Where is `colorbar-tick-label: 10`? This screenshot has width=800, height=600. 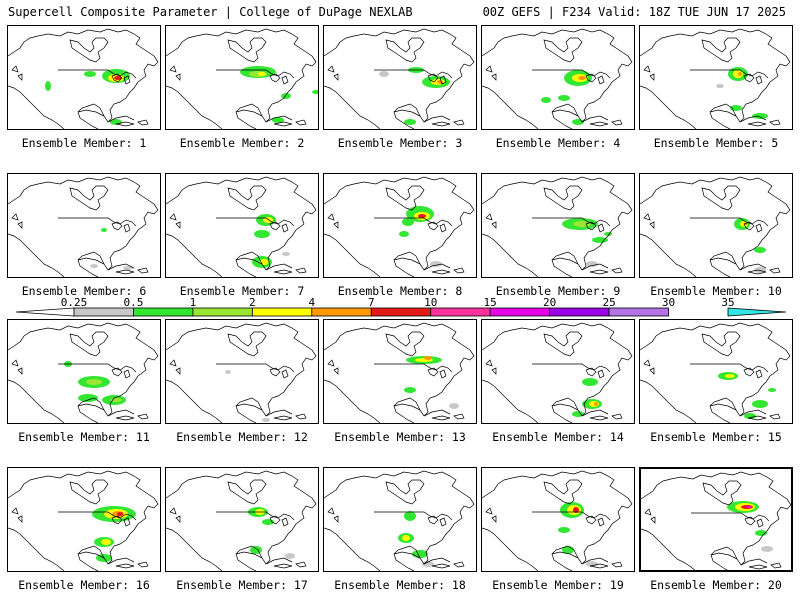
colorbar-tick-label: 10 is located at coordinates (431, 302).